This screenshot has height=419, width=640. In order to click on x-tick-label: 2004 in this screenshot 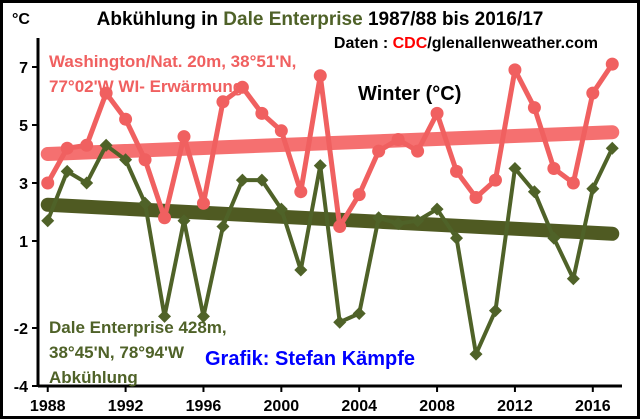, I will do `click(359, 406)`.